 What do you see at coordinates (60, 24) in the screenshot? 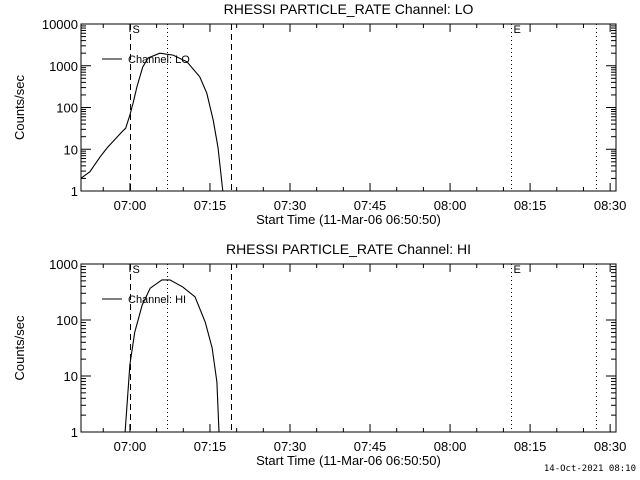
I see `y-tick-label: 10000` at bounding box center [60, 24].